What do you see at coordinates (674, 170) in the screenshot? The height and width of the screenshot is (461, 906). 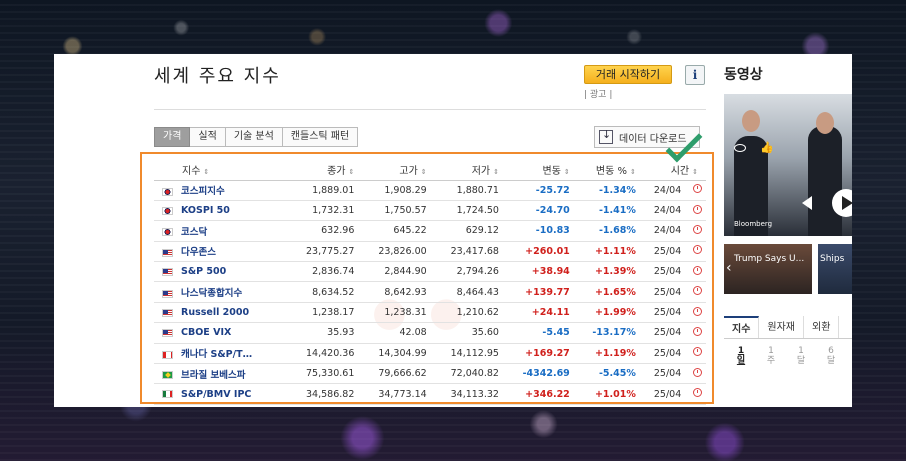 I see `header-time: 시간 ⇕` at bounding box center [674, 170].